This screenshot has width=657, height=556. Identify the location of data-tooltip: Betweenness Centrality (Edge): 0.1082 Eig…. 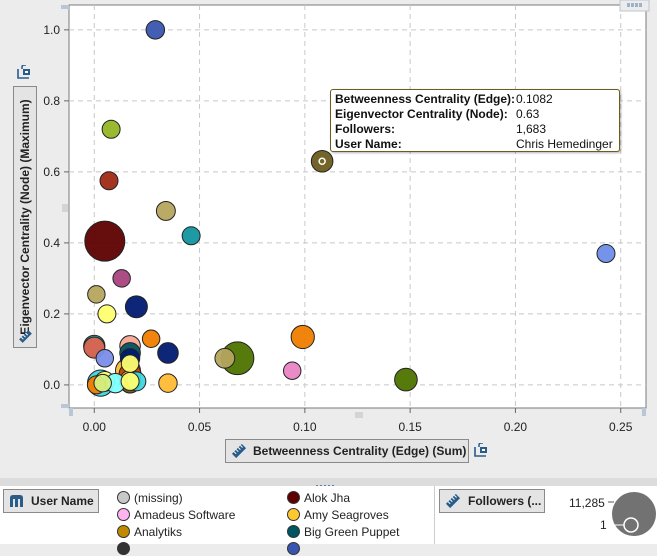
(475, 120).